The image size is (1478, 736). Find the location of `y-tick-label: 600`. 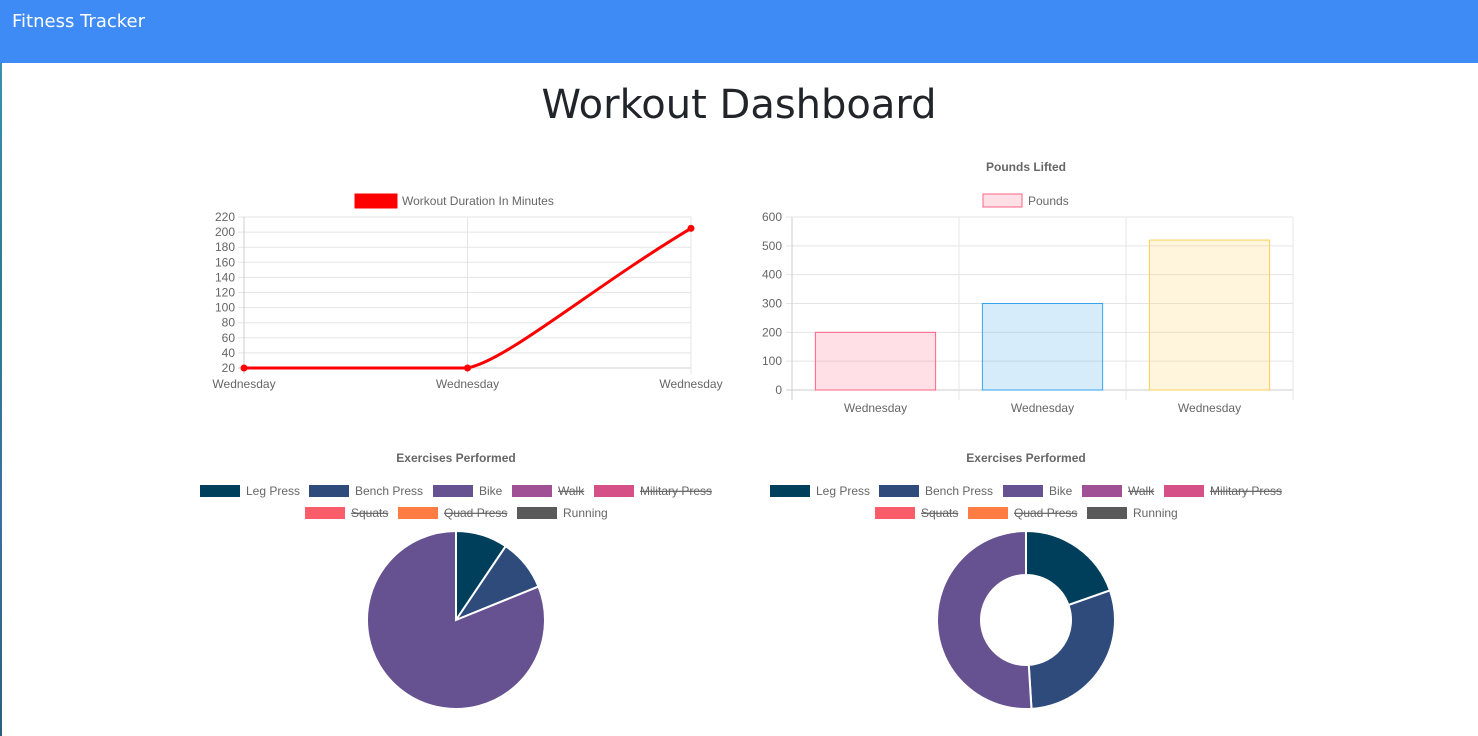

y-tick-label: 600 is located at coordinates (772, 217).